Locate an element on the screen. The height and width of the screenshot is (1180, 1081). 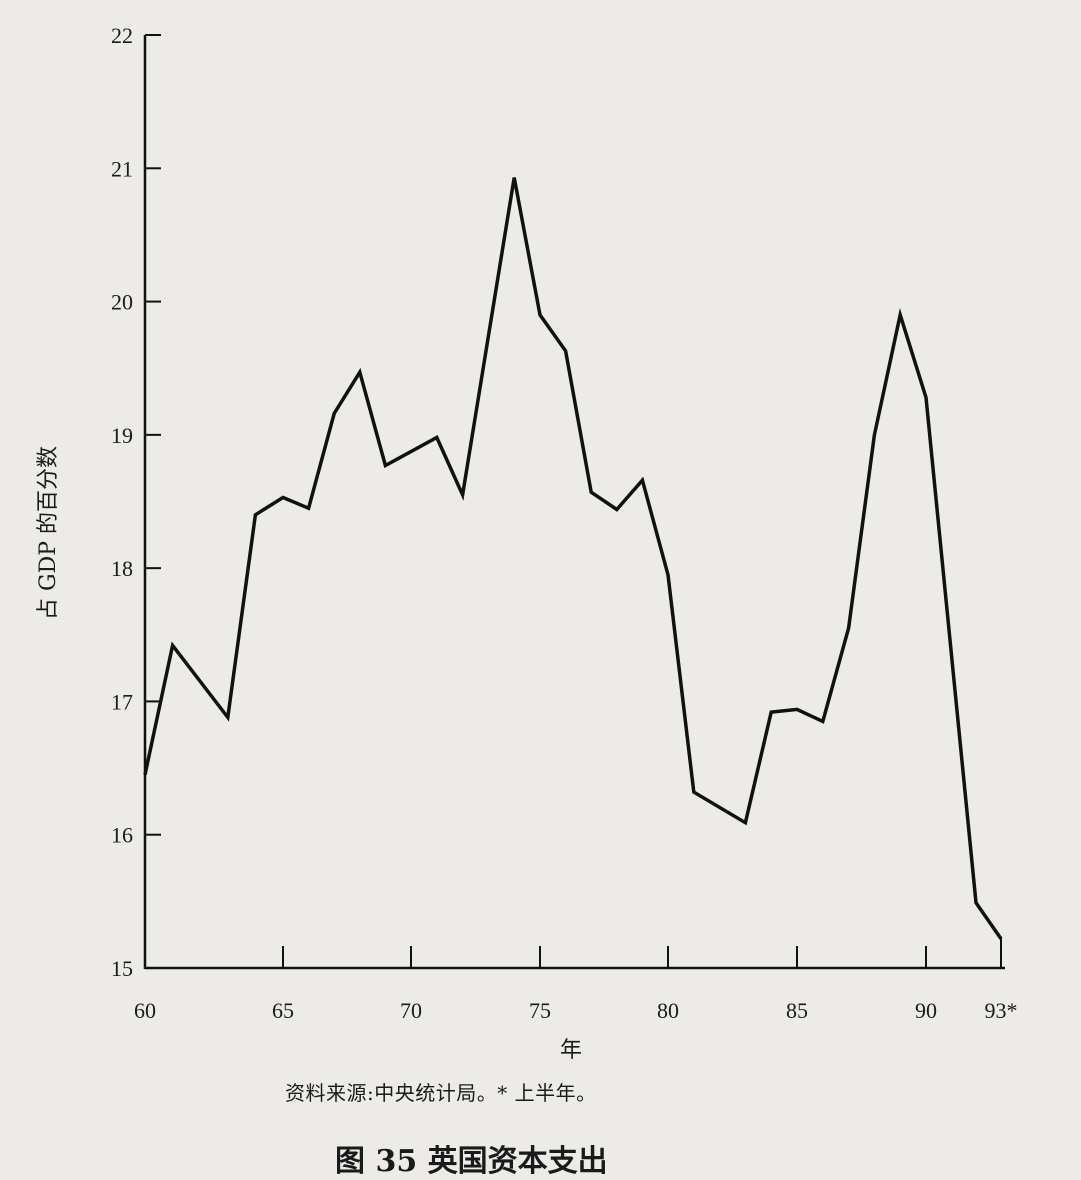
x-ticks: 60 65 70 75 80 85 90 93* is located at coordinates (576, 980).